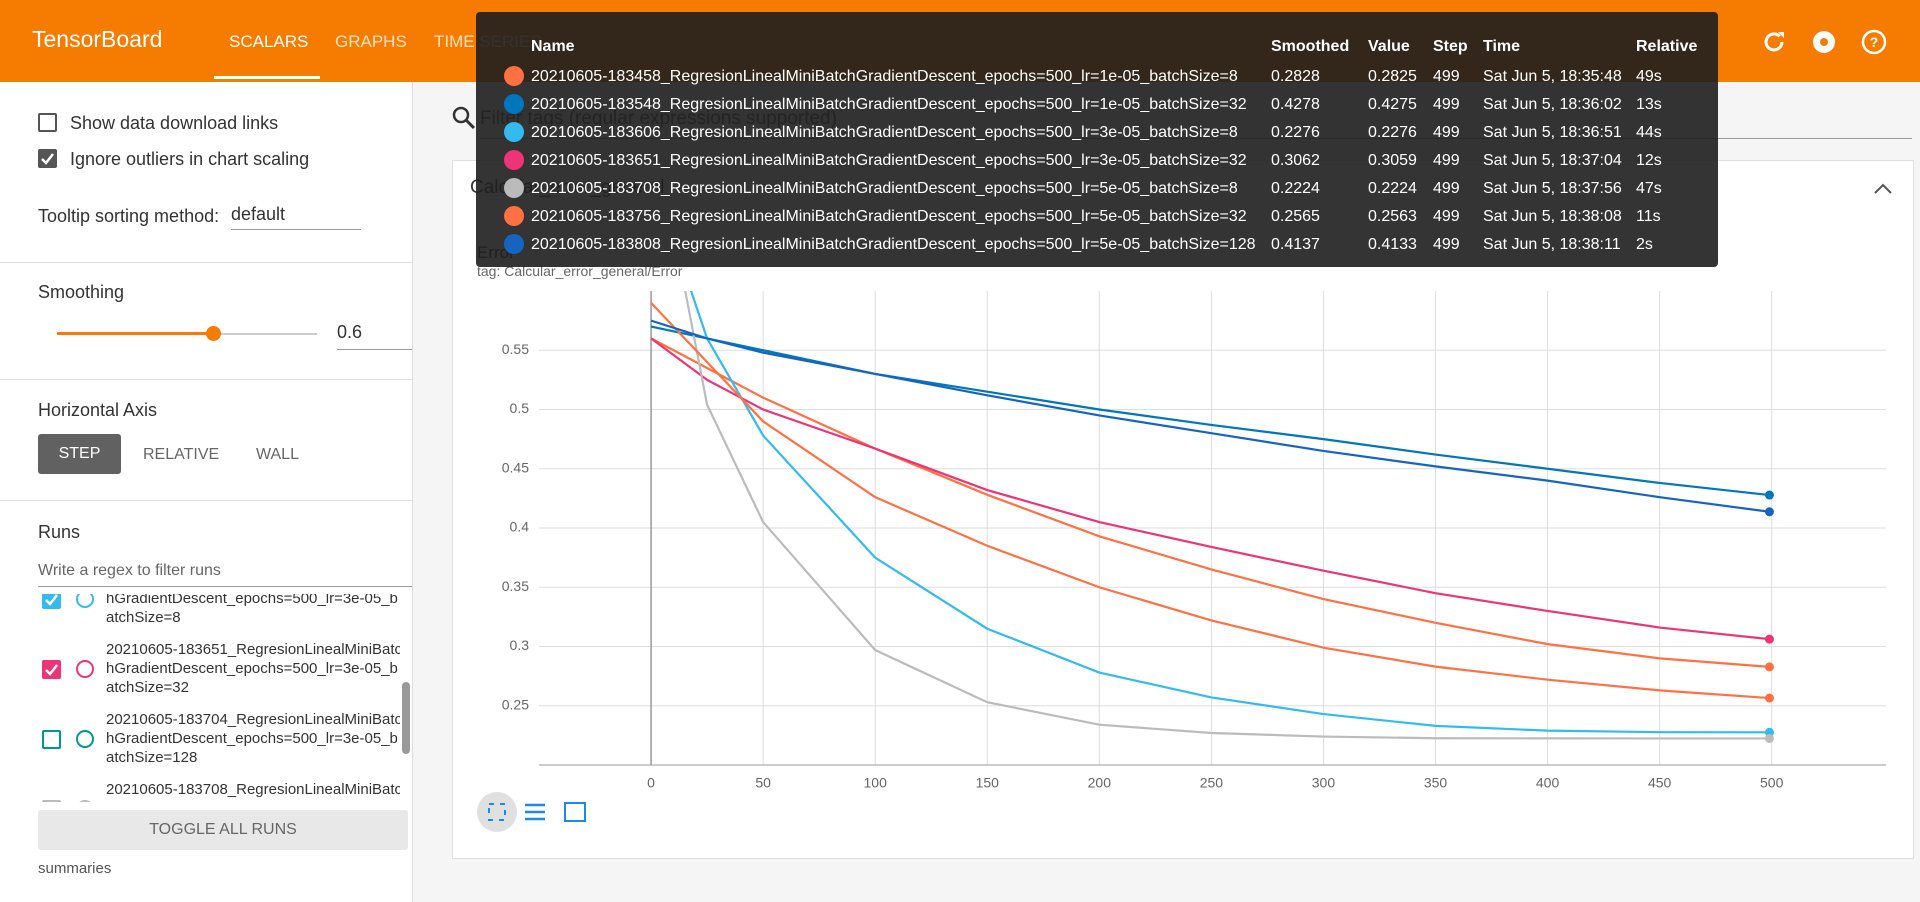 The height and width of the screenshot is (902, 1920). Describe the element at coordinates (1210, 411) in the screenshot. I see `series-line` at that location.